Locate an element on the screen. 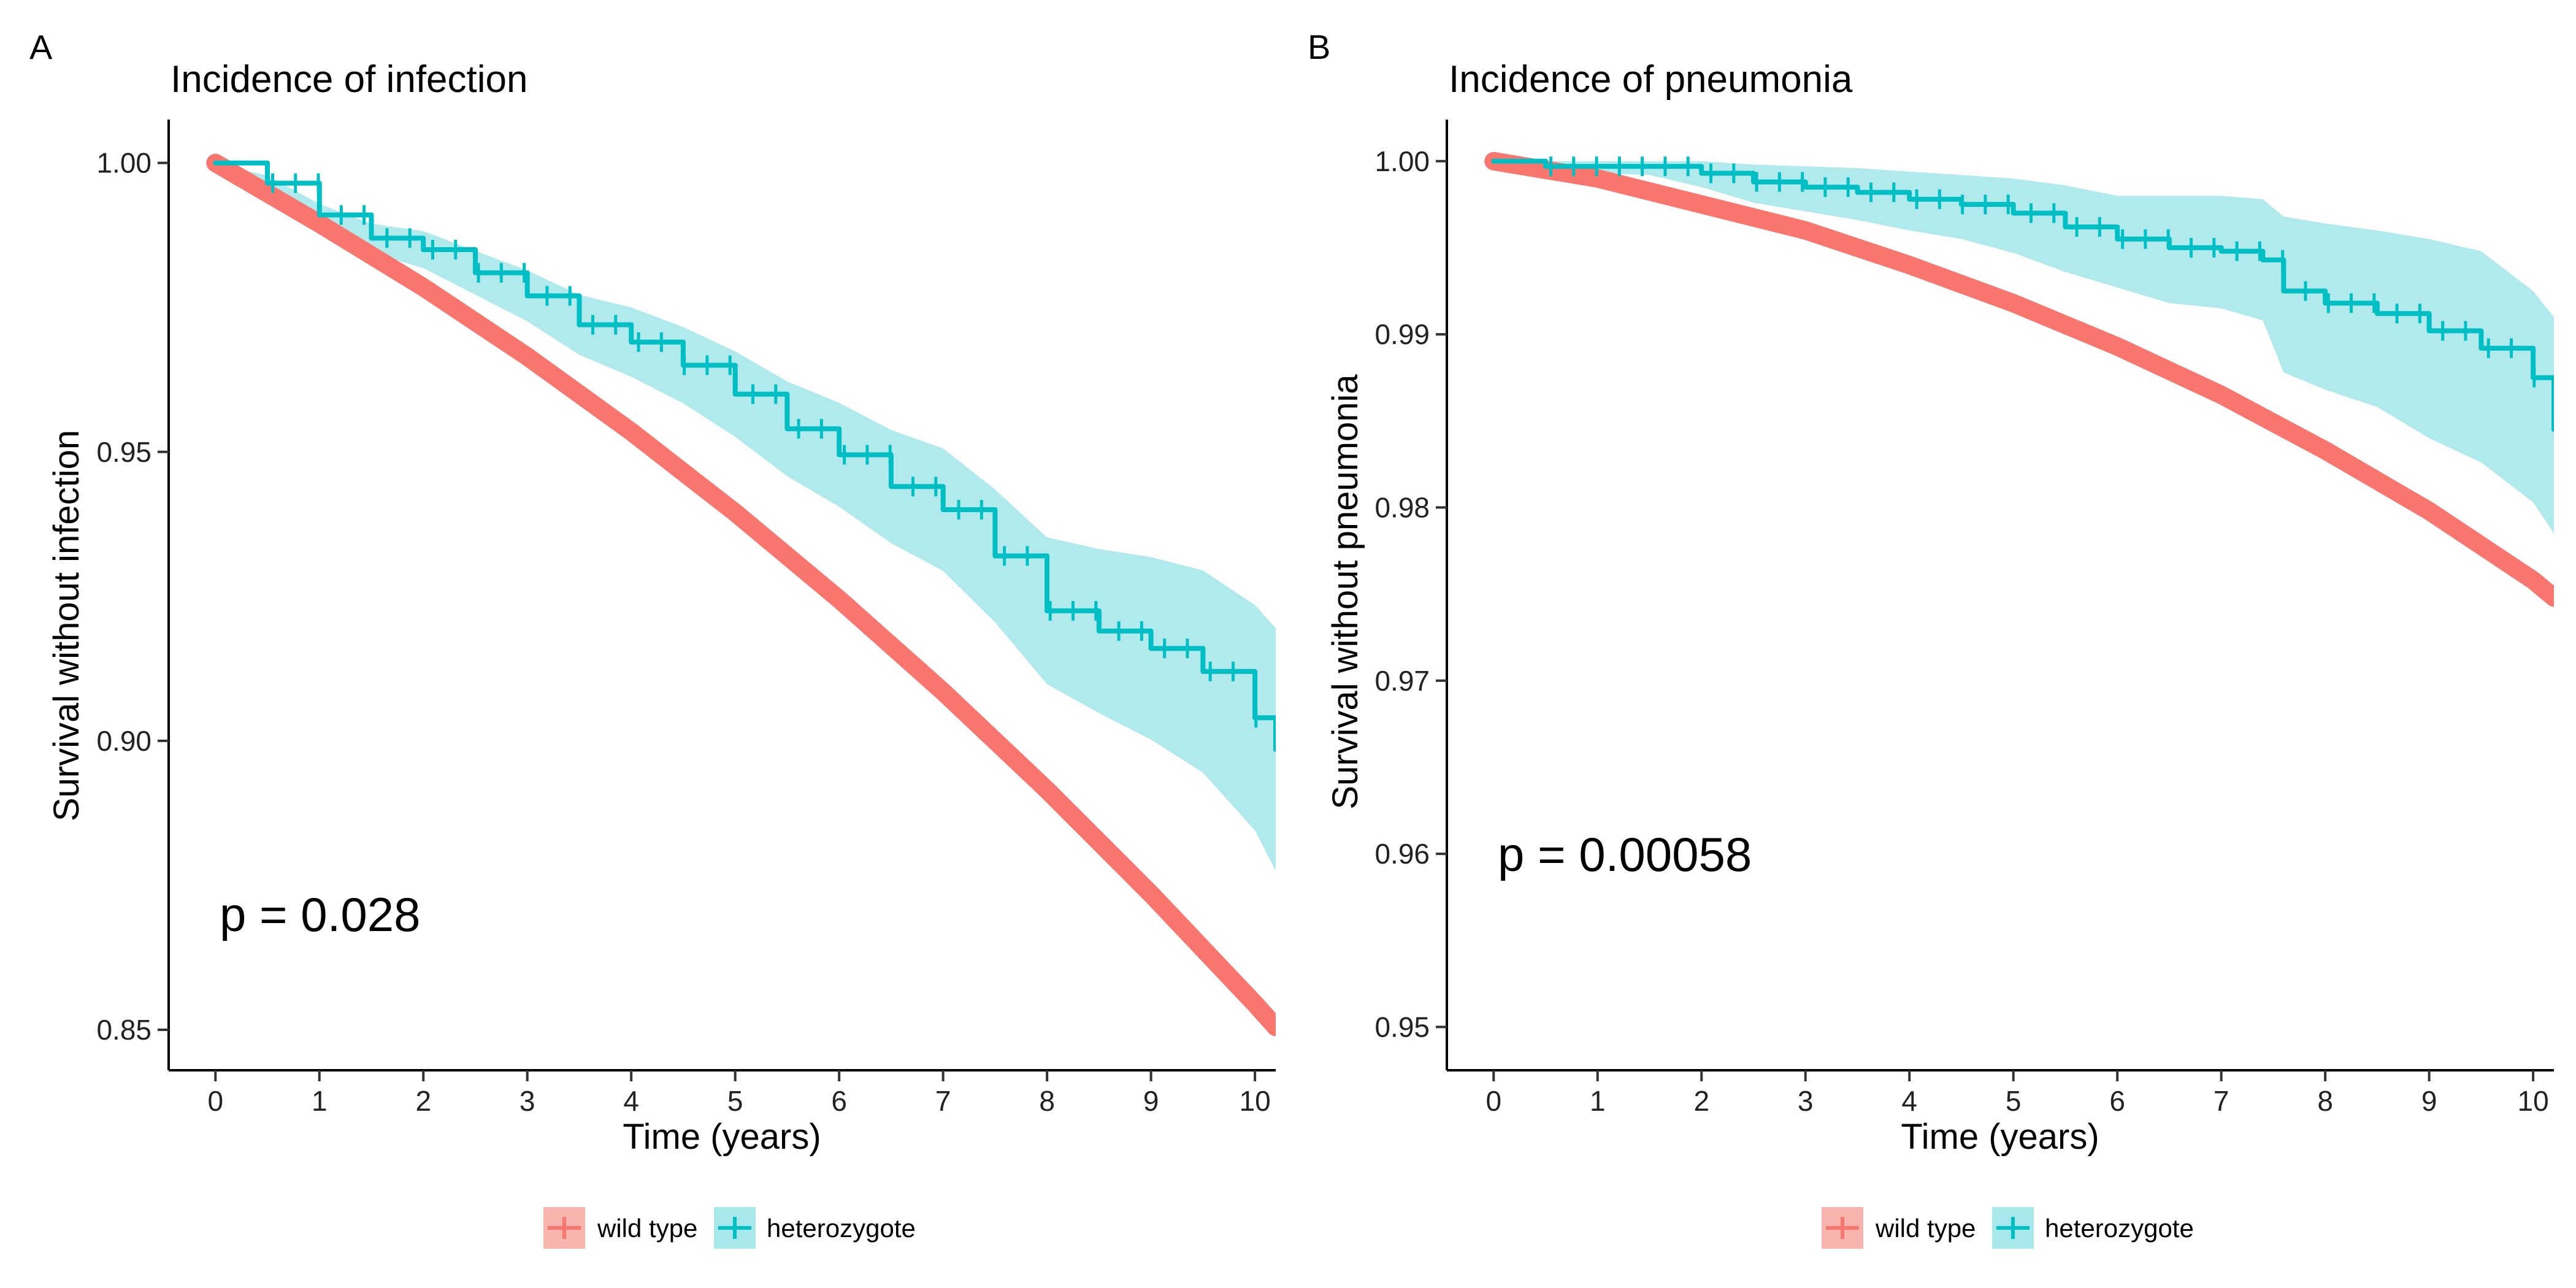 The image size is (2576, 1288). p-value-annotation: p = 0.00058 is located at coordinates (1625, 854).